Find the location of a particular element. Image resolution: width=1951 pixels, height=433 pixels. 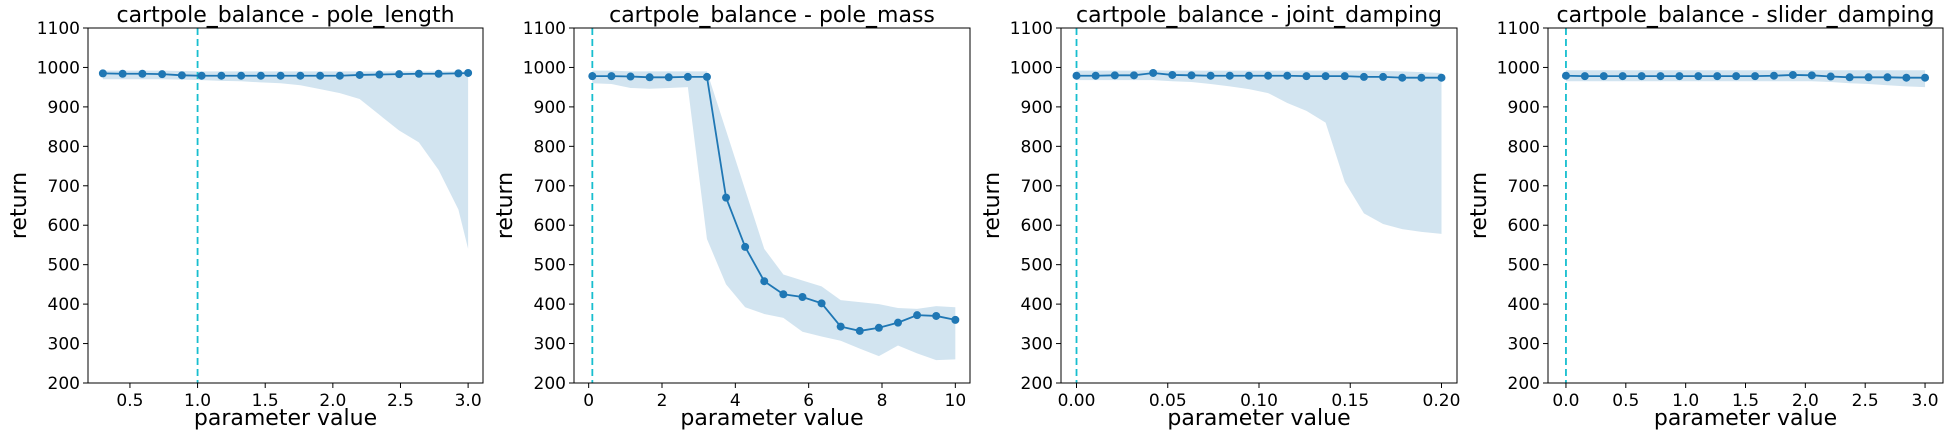

chart-title: cartpole_balance - slider_damping is located at coordinates (1746, 15).